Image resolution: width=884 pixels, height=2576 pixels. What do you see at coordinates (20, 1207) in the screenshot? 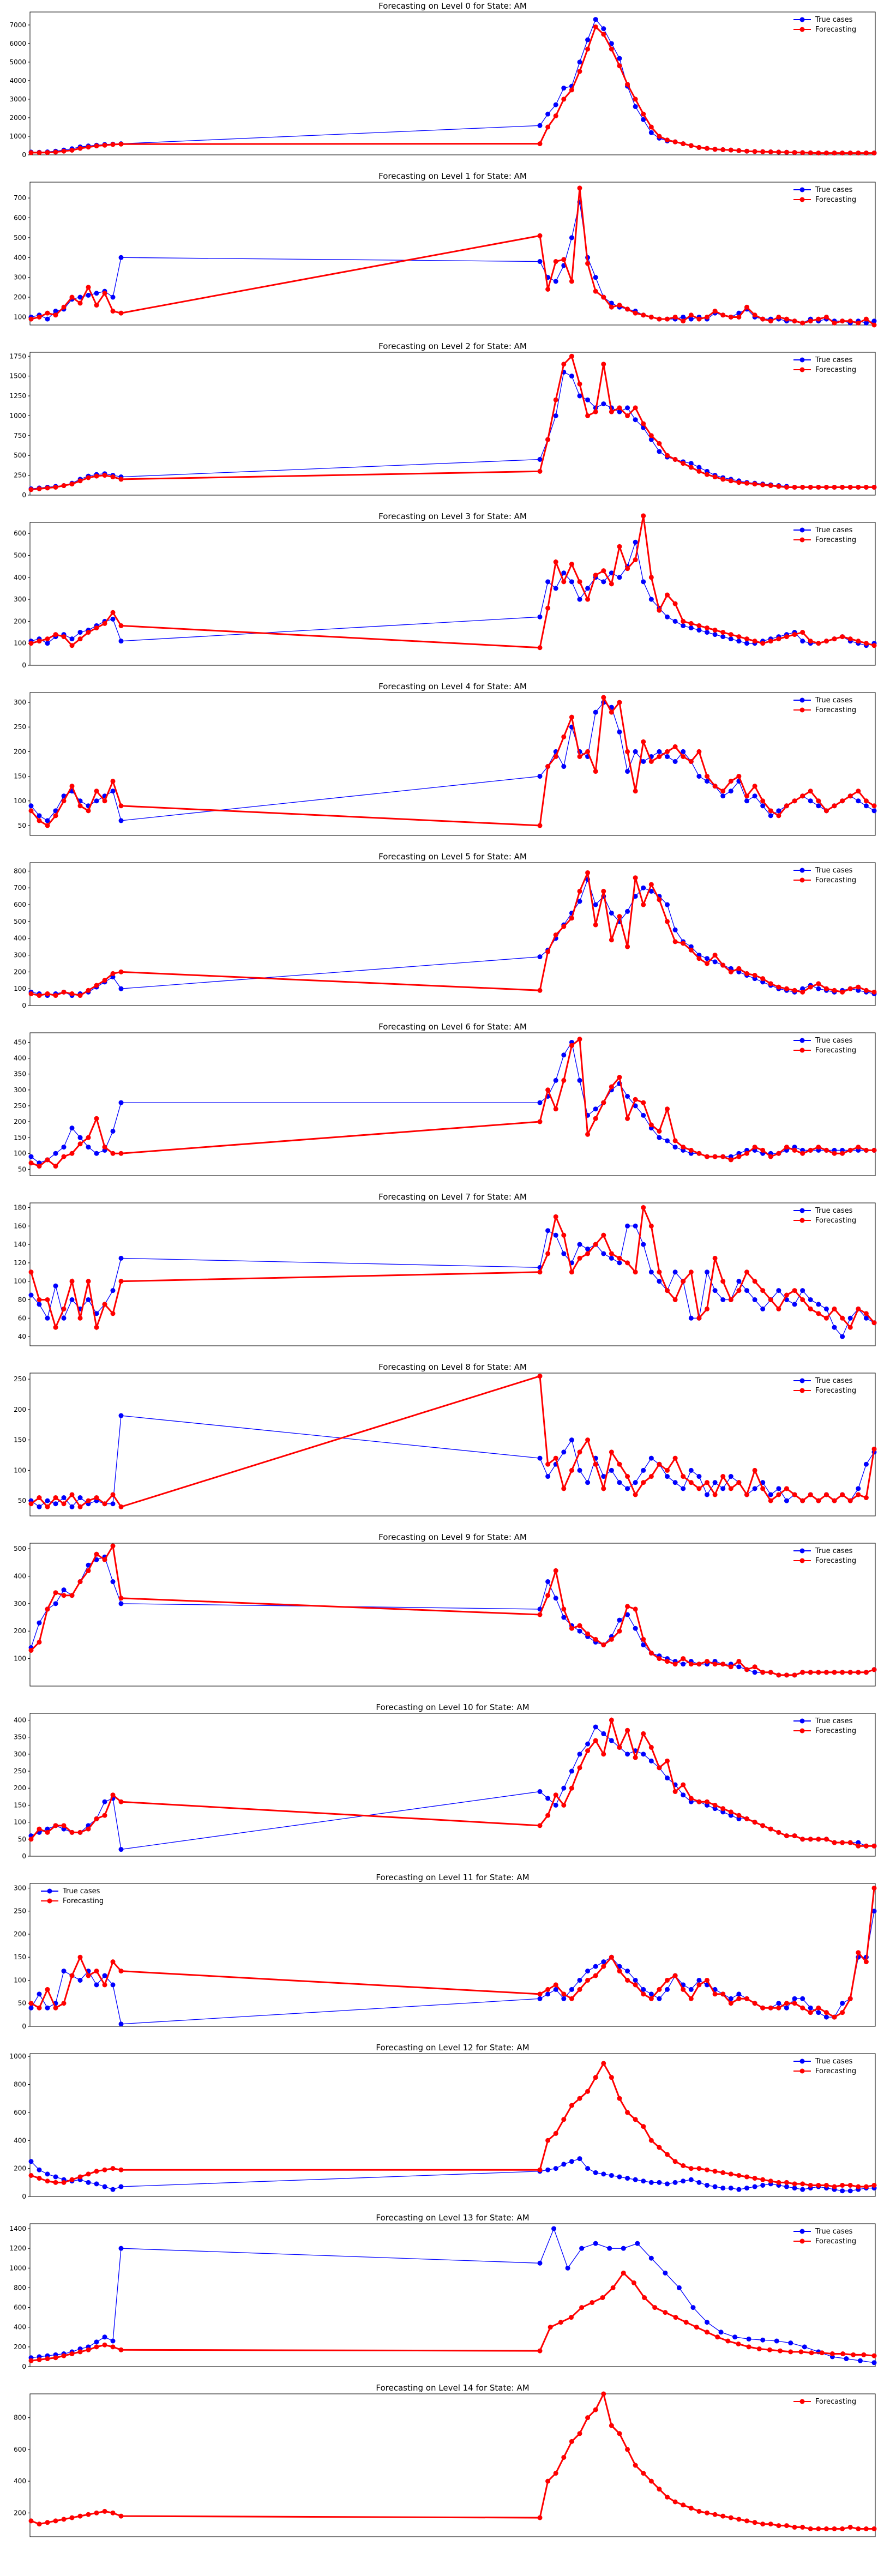
I see `y-tick-label: 180` at bounding box center [20, 1207].